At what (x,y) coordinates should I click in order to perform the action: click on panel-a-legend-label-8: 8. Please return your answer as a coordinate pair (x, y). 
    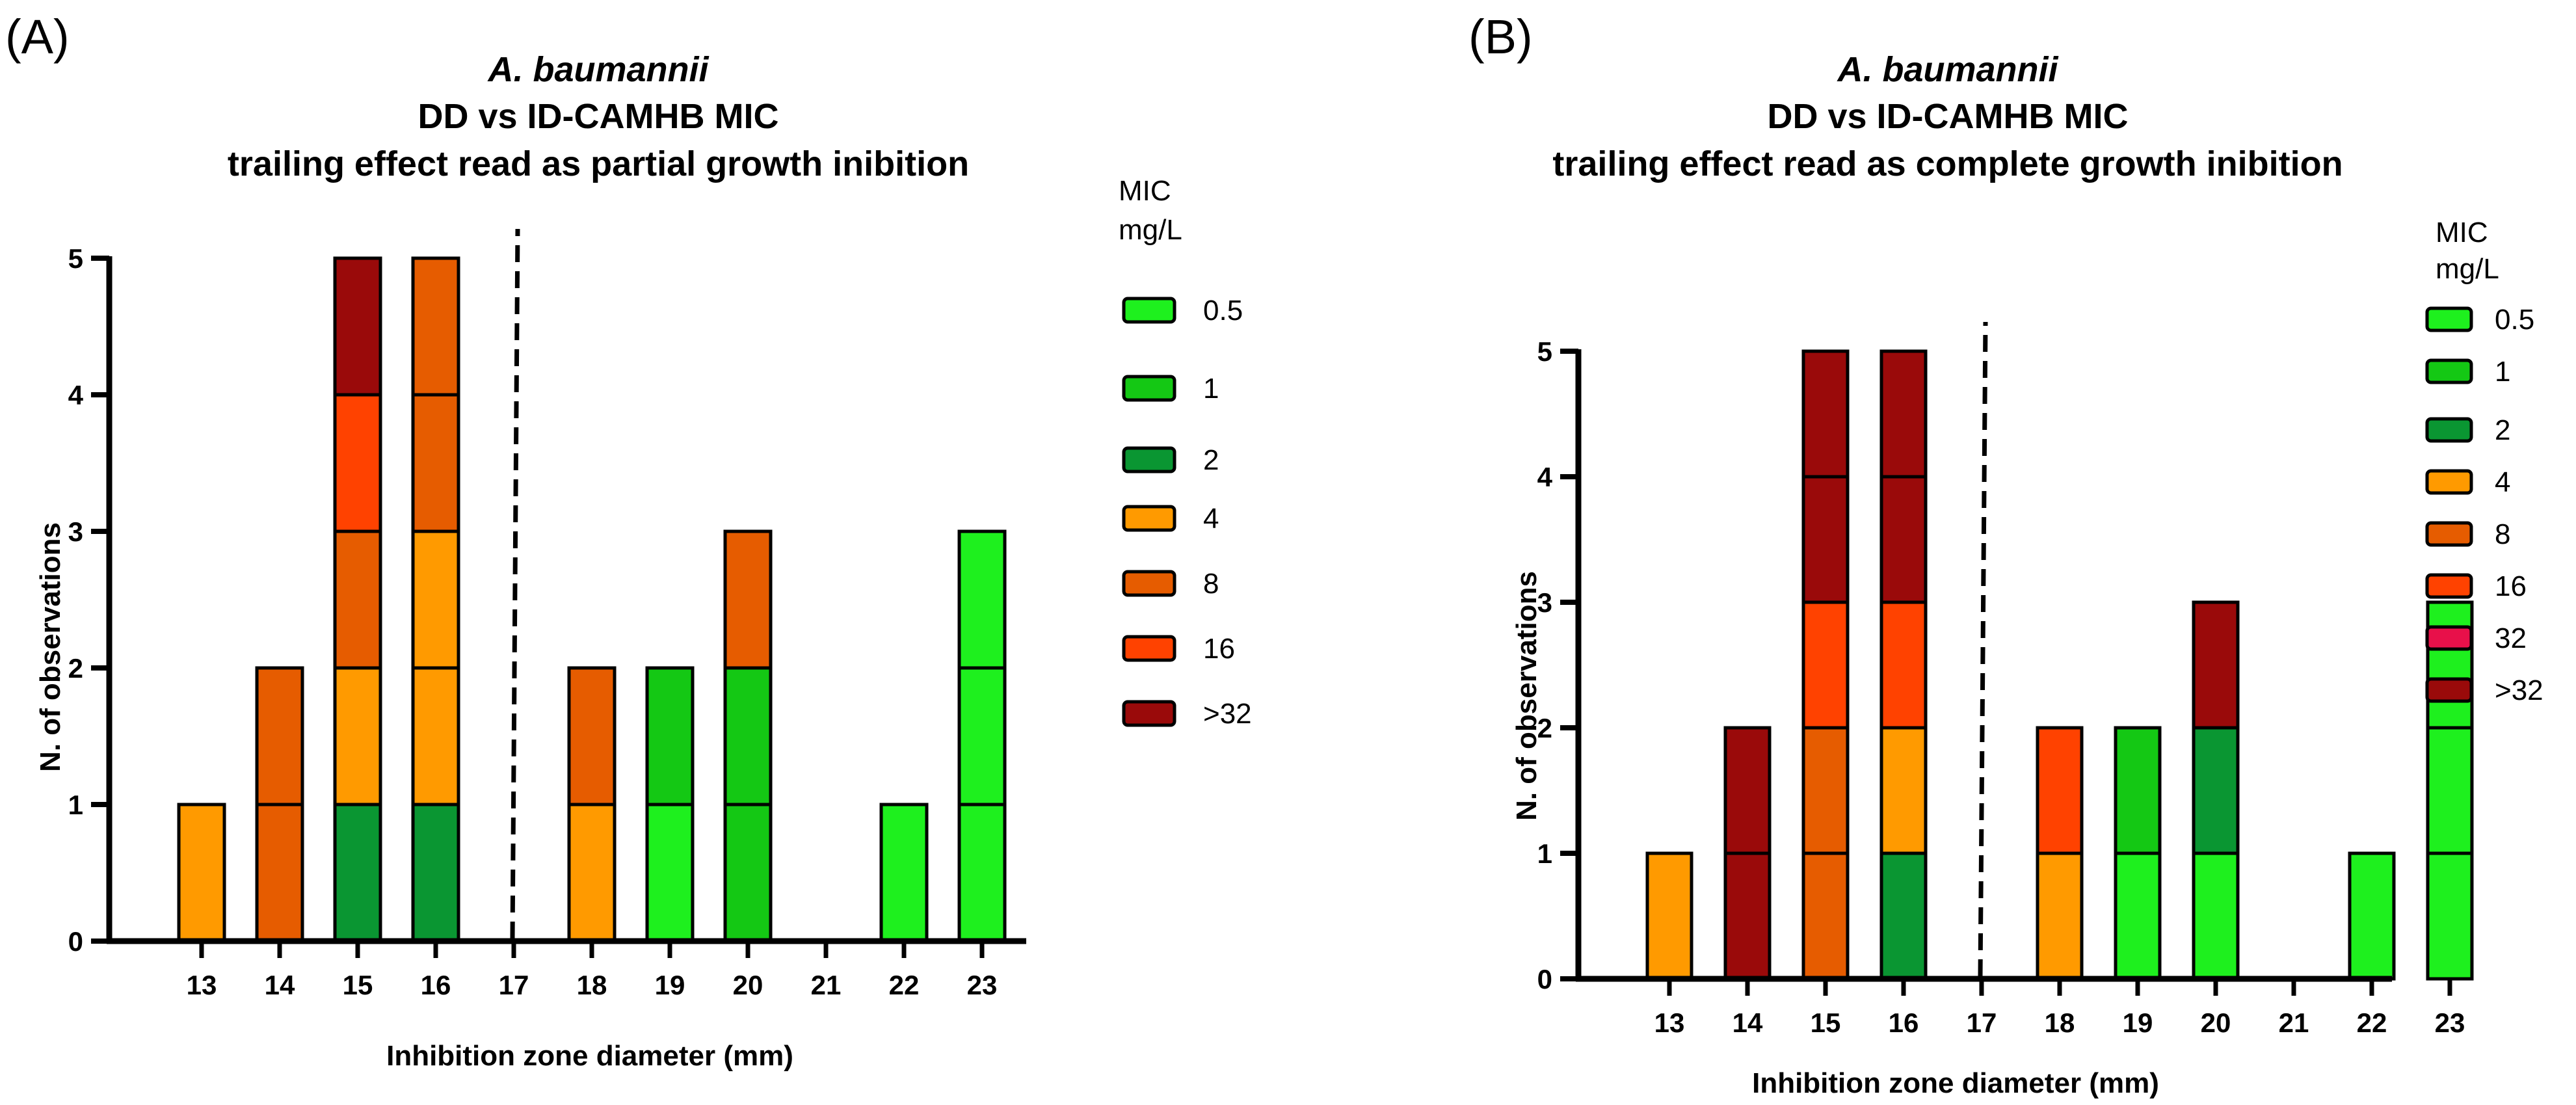
    Looking at the image, I should click on (1211, 584).